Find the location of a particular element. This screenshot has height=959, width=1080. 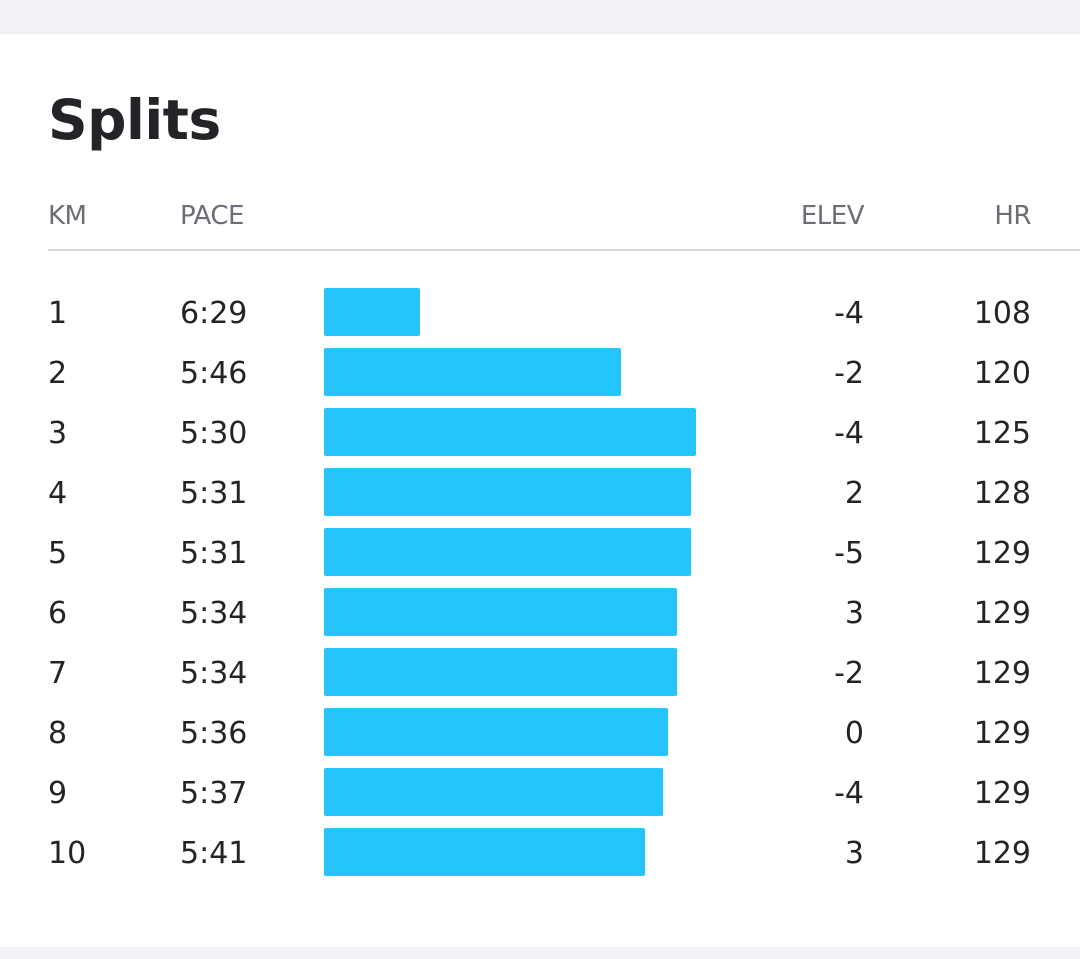

pace-value: 5:37 is located at coordinates (214, 793).